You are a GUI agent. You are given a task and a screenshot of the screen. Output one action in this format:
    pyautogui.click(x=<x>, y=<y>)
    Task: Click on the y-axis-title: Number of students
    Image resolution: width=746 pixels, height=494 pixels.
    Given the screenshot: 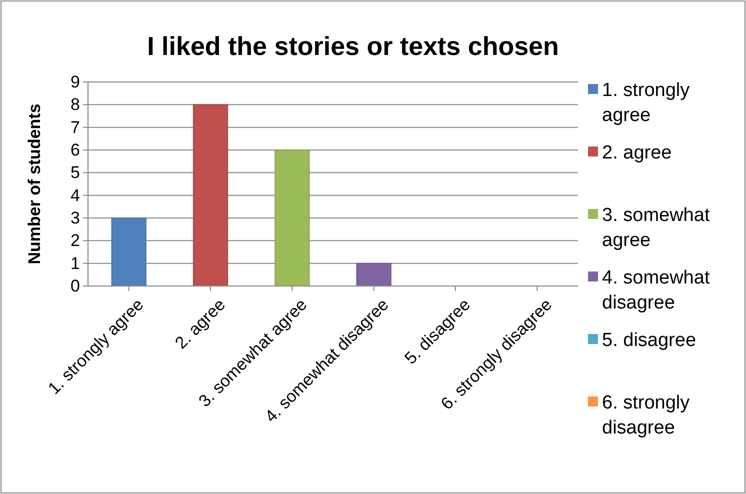 What is the action you would take?
    pyautogui.click(x=34, y=184)
    